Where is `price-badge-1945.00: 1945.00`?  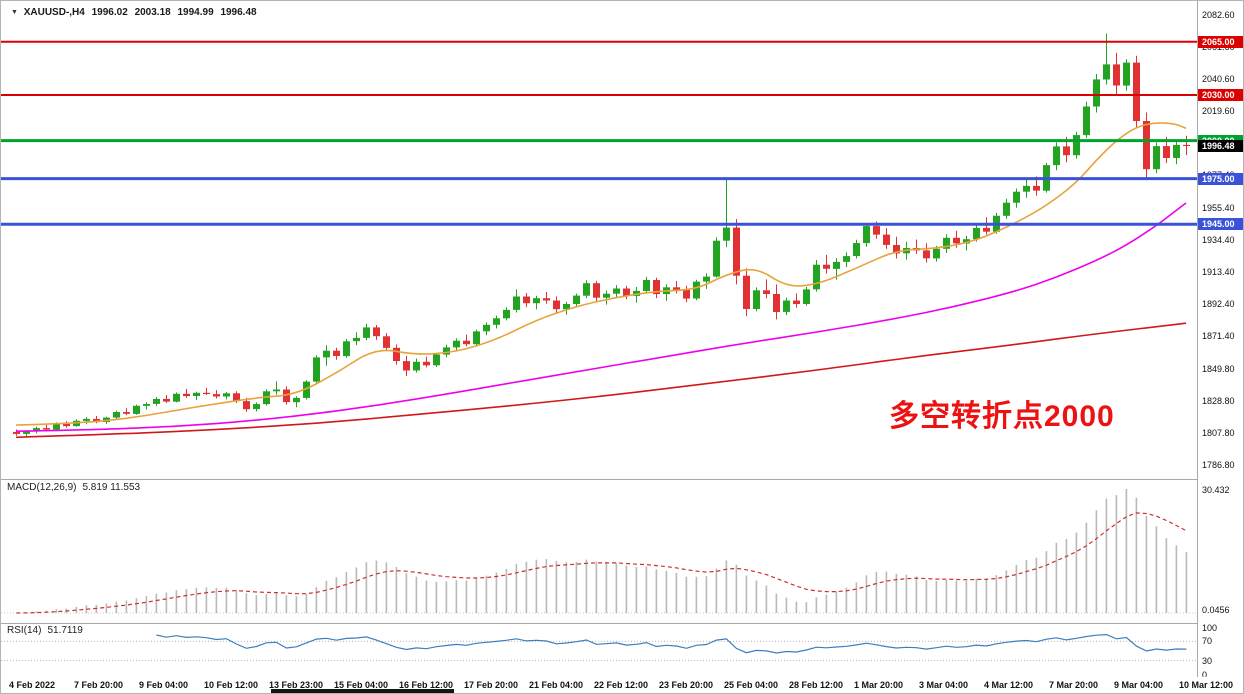
price-badge-1945.00: 1945.00 is located at coordinates (1220, 224).